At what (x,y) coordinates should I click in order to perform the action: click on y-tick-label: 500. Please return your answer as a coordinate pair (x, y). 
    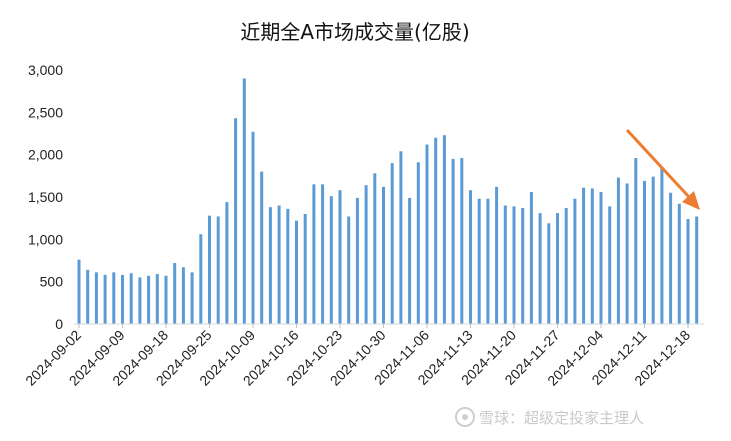
    Looking at the image, I should click on (52, 282).